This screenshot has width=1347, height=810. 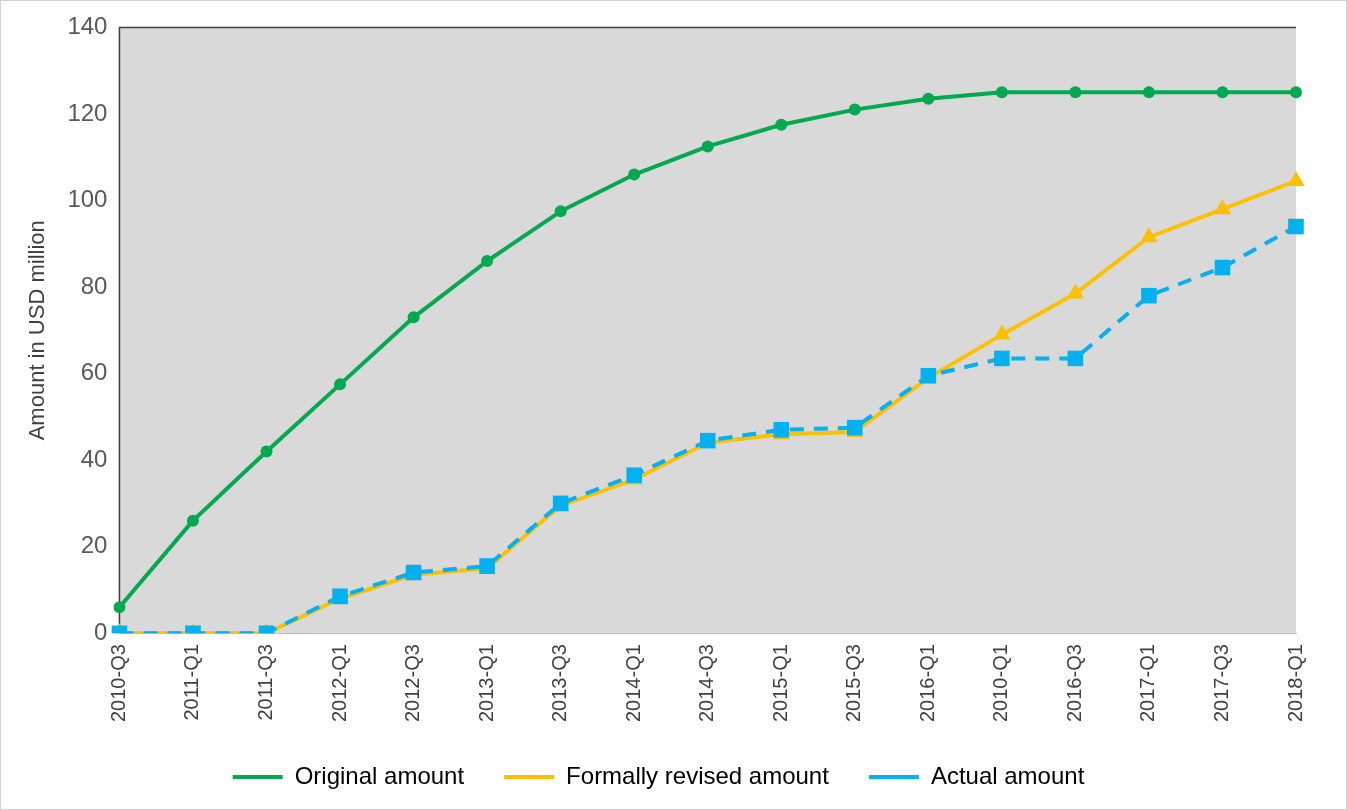 What do you see at coordinates (1073, 683) in the screenshot?
I see `x-tick-label: 2016-Q3` at bounding box center [1073, 683].